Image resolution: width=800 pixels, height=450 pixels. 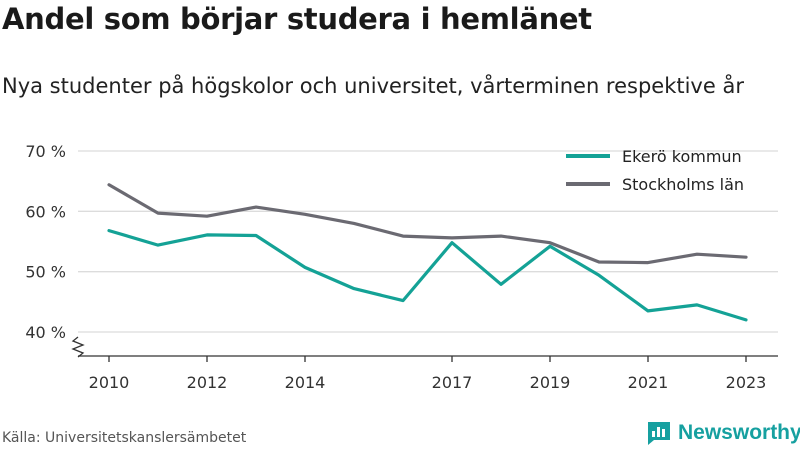 I want to click on y-tick-label: 60 %, so click(x=45, y=211).